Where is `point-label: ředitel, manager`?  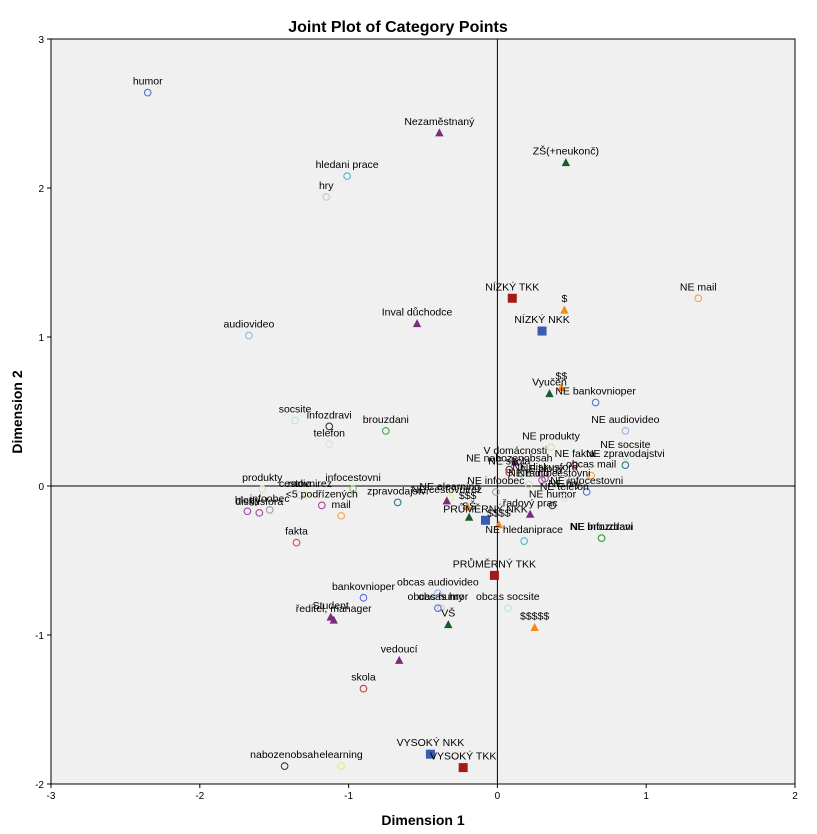 point-label: ředitel, manager is located at coordinates (334, 609).